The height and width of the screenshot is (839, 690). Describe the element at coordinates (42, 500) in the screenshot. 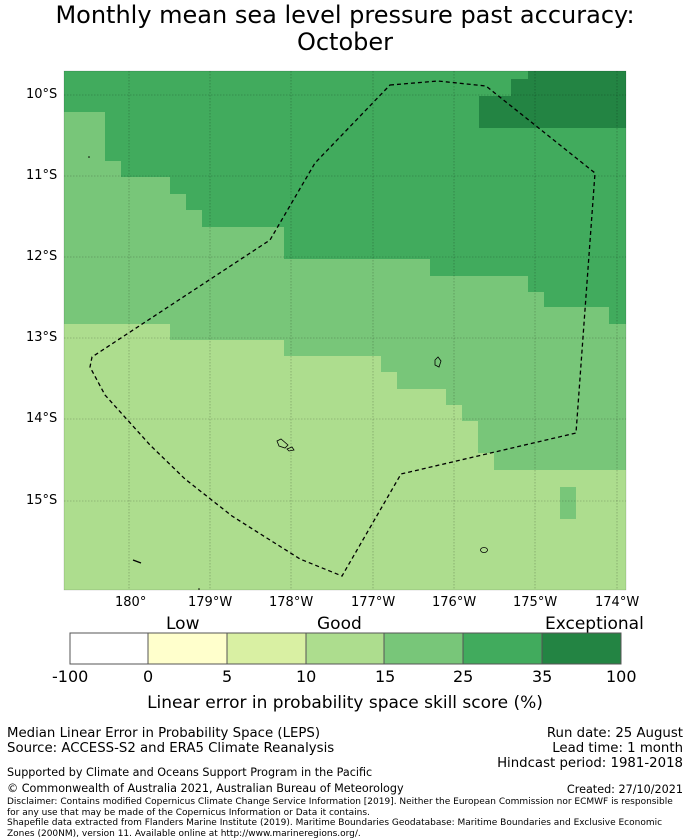

I see `lat-label: 15°S` at that location.